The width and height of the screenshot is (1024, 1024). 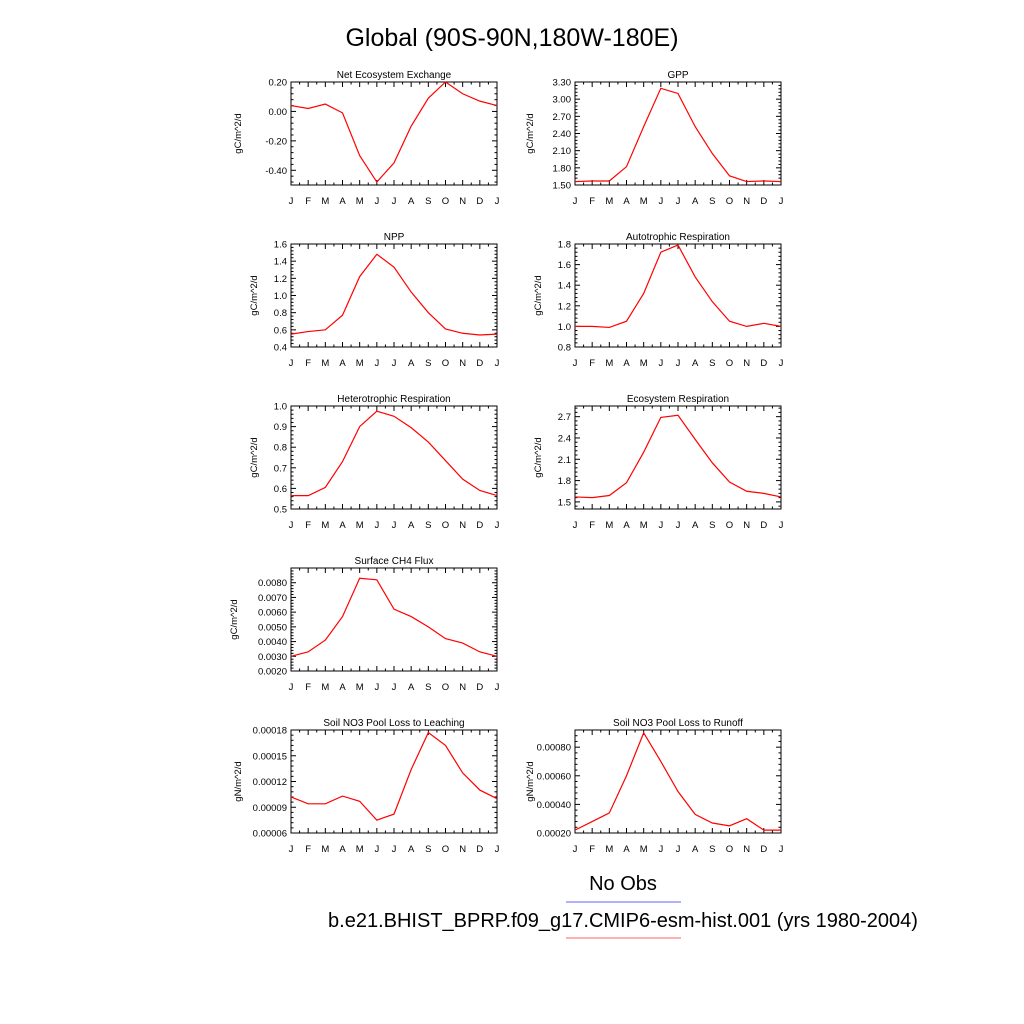 What do you see at coordinates (280, 427) in the screenshot?
I see `y-tick-label: 0.9` at bounding box center [280, 427].